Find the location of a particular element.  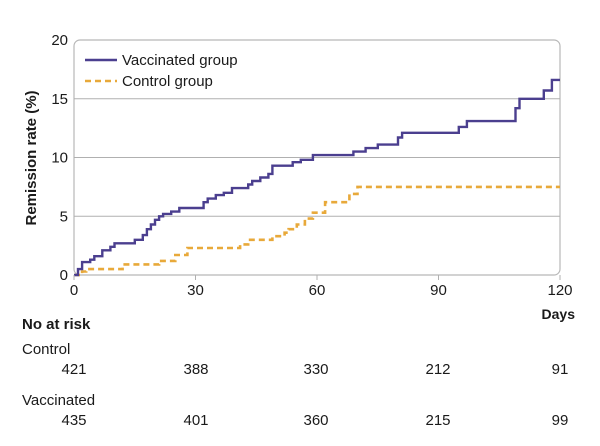

legend-label-vaccinated: Vaccinated group is located at coordinates (180, 60).